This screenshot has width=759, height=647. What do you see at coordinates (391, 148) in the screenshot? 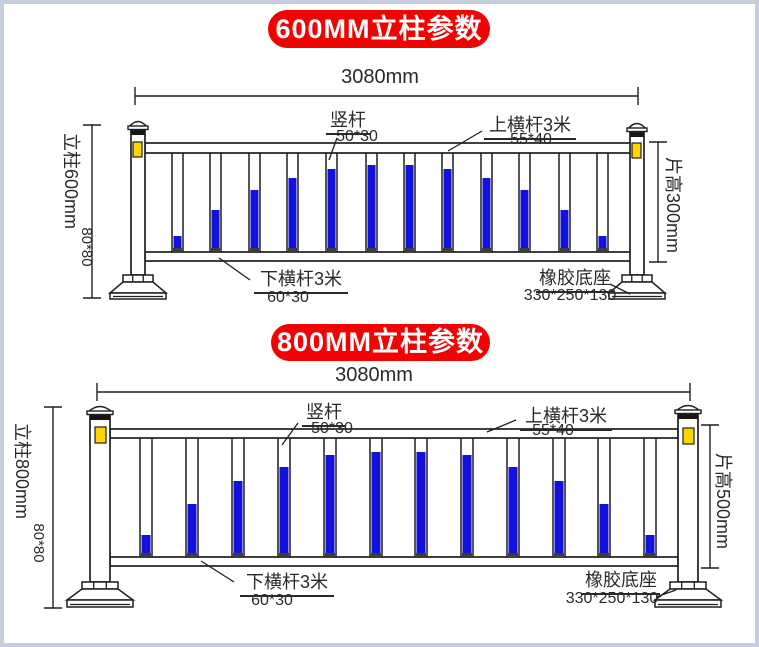
I see `top-rail` at bounding box center [391, 148].